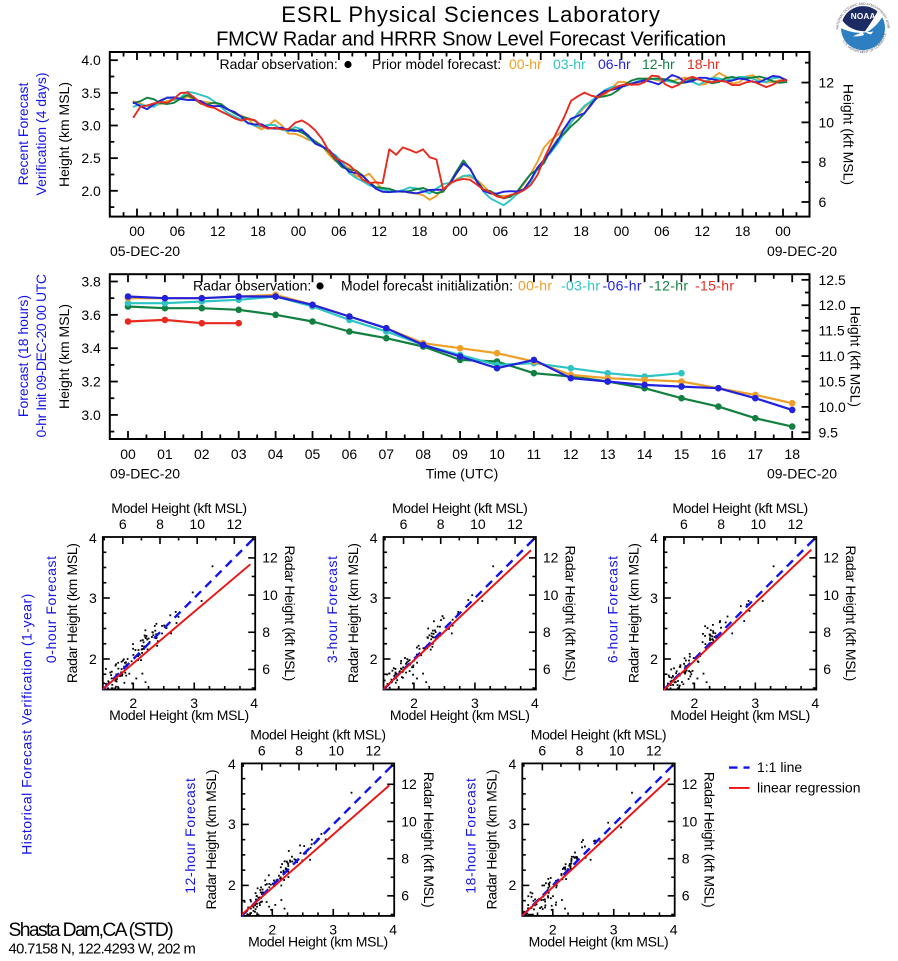  I want to click on svg-text: Forecast (18 hours), so click(23, 356).